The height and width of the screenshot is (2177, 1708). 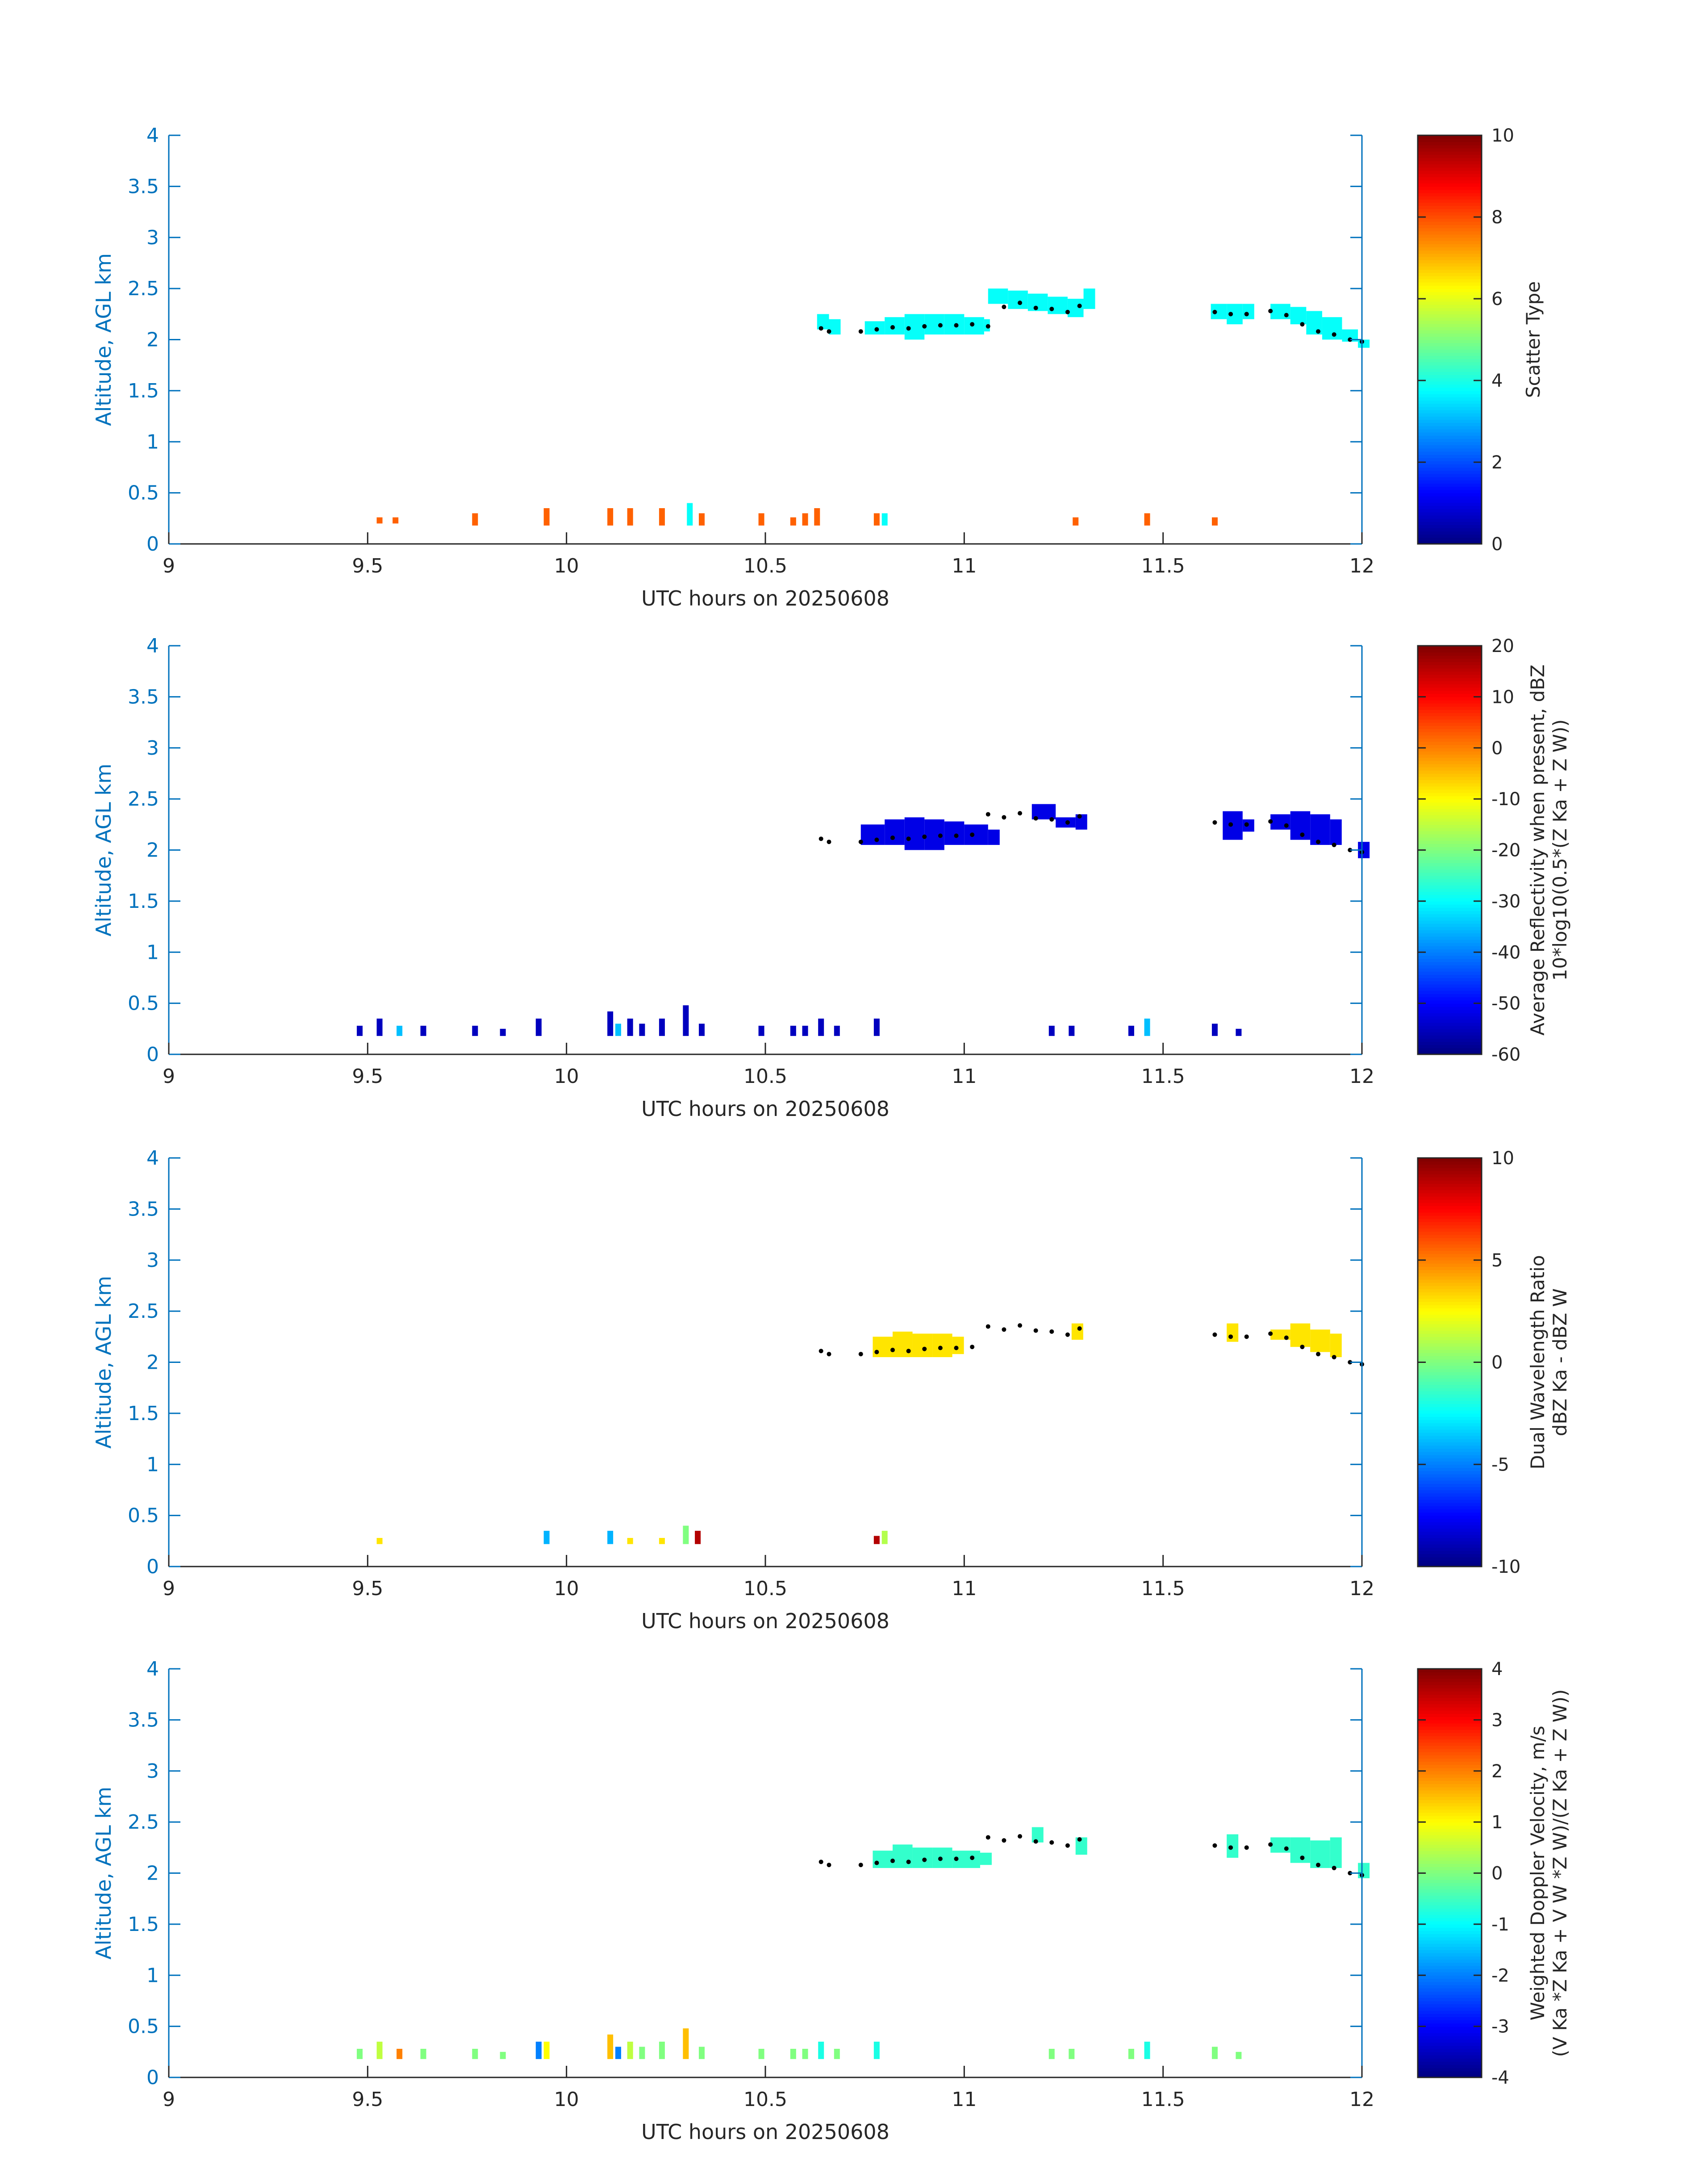 What do you see at coordinates (169, 2099) in the screenshot?
I see `x-tick-label: 9` at bounding box center [169, 2099].